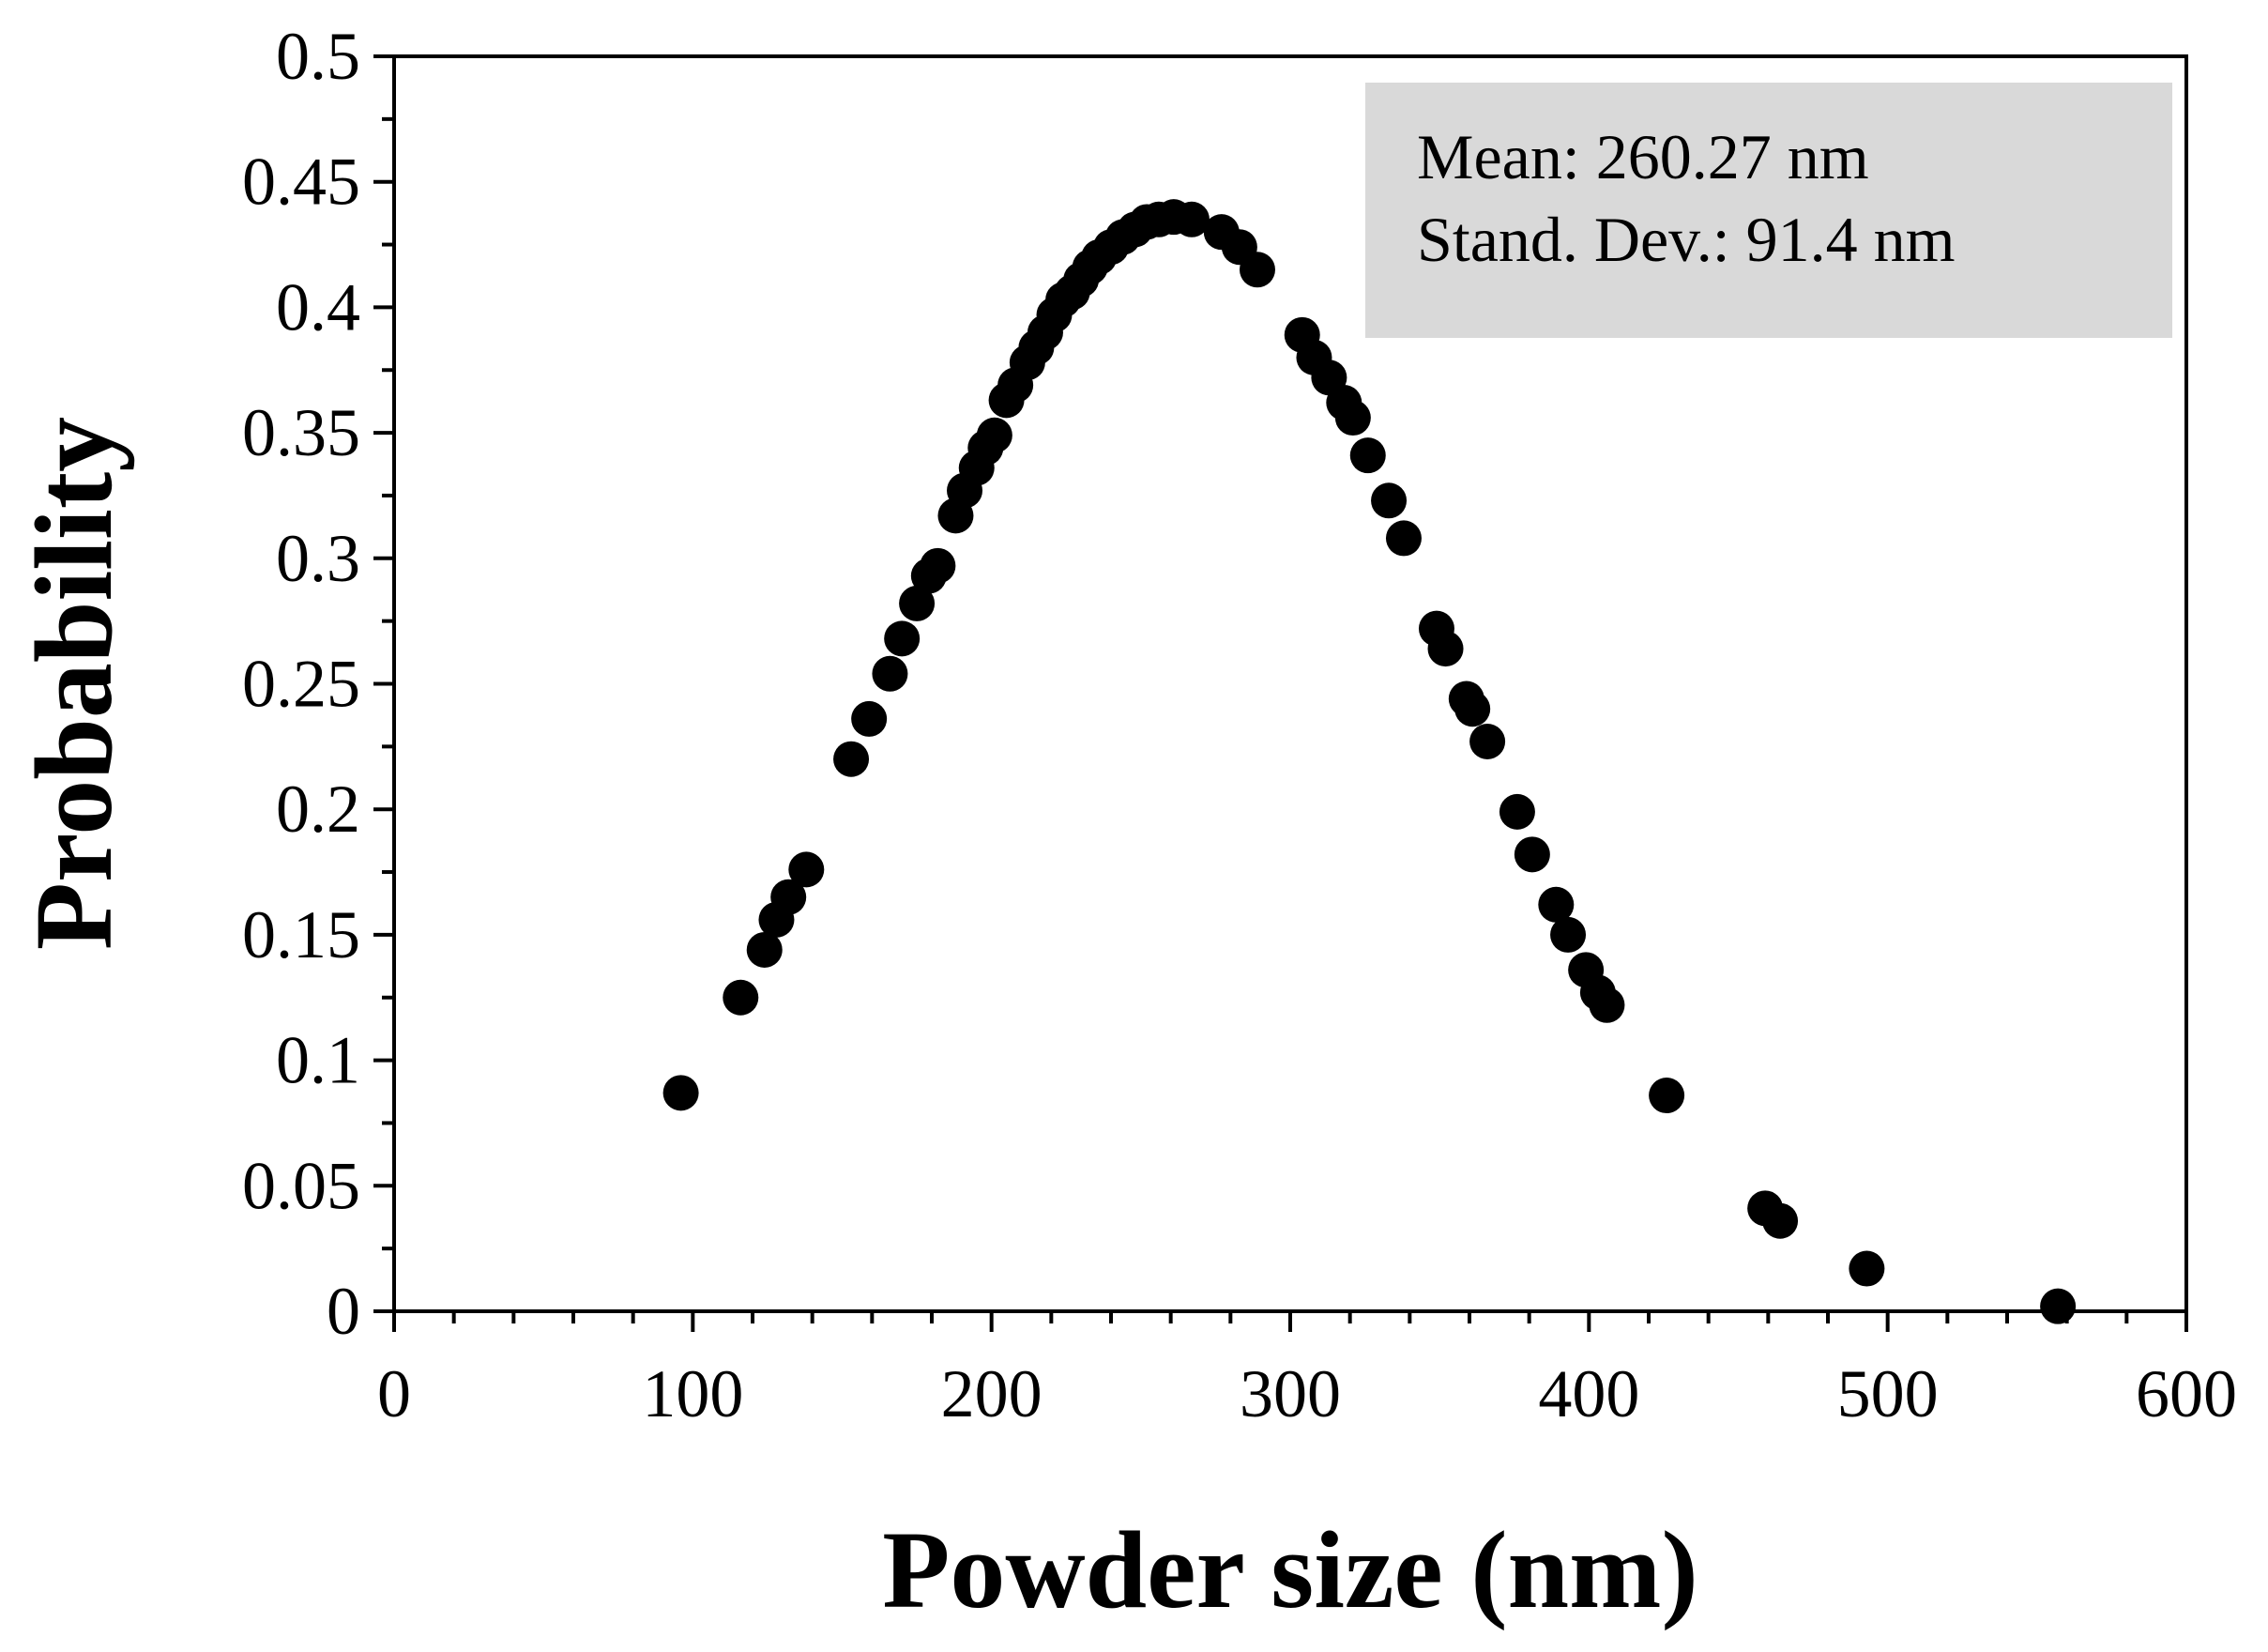 The width and height of the screenshot is (2268, 1652). I want to click on y-axis-title: Probability, so click(73, 683).